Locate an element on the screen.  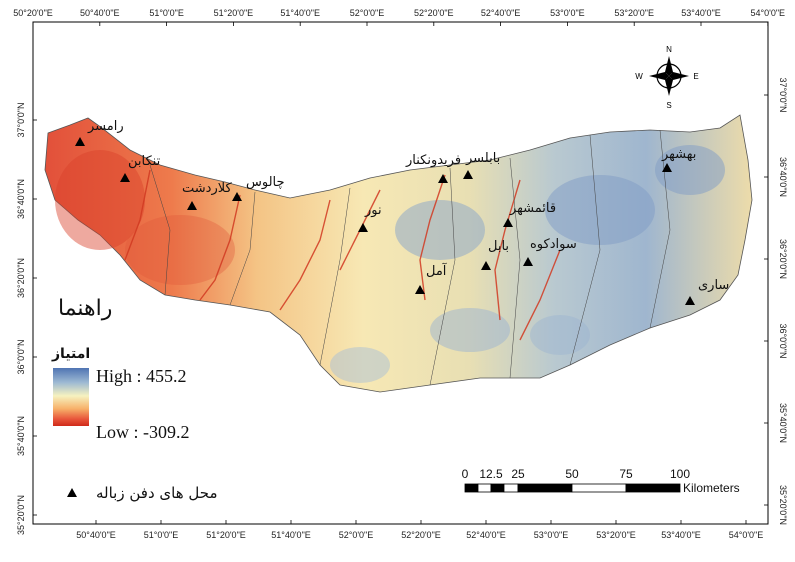
top-tick-label: 53°40'0"E is located at coordinates (701, 13).